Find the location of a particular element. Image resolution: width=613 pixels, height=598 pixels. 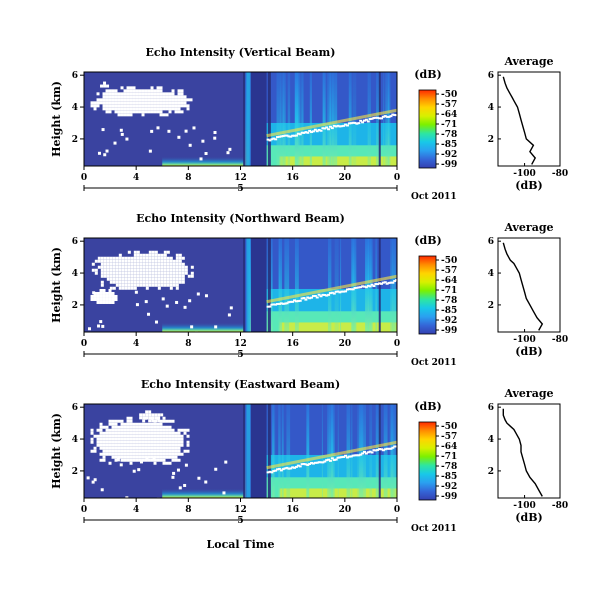

average-y-tick-label: 2 is located at coordinates (491, 472).